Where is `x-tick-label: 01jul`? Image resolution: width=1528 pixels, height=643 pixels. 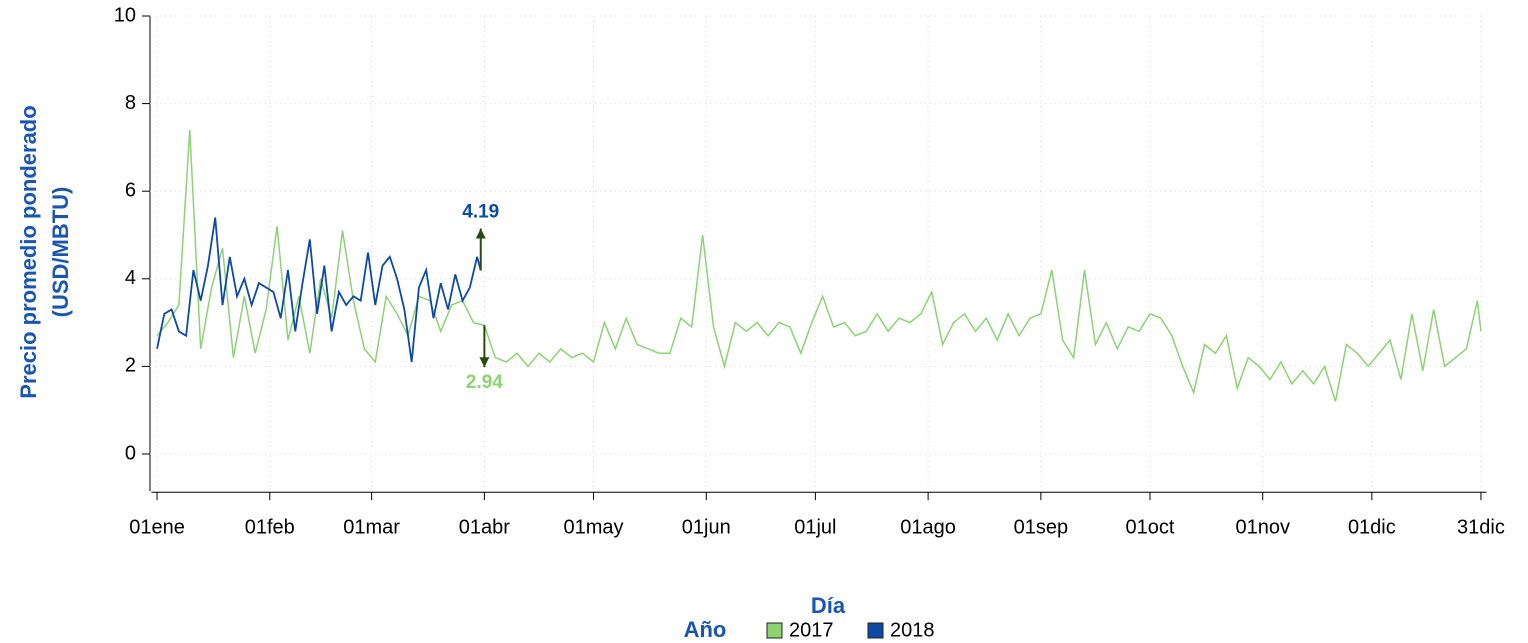 x-tick-label: 01jul is located at coordinates (815, 527).